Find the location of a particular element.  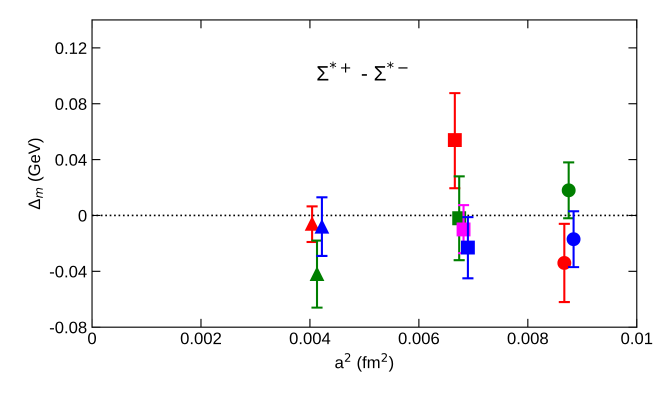

y-axis-title: Δ$_{m}$ (GeV) is located at coordinates (36, 174).